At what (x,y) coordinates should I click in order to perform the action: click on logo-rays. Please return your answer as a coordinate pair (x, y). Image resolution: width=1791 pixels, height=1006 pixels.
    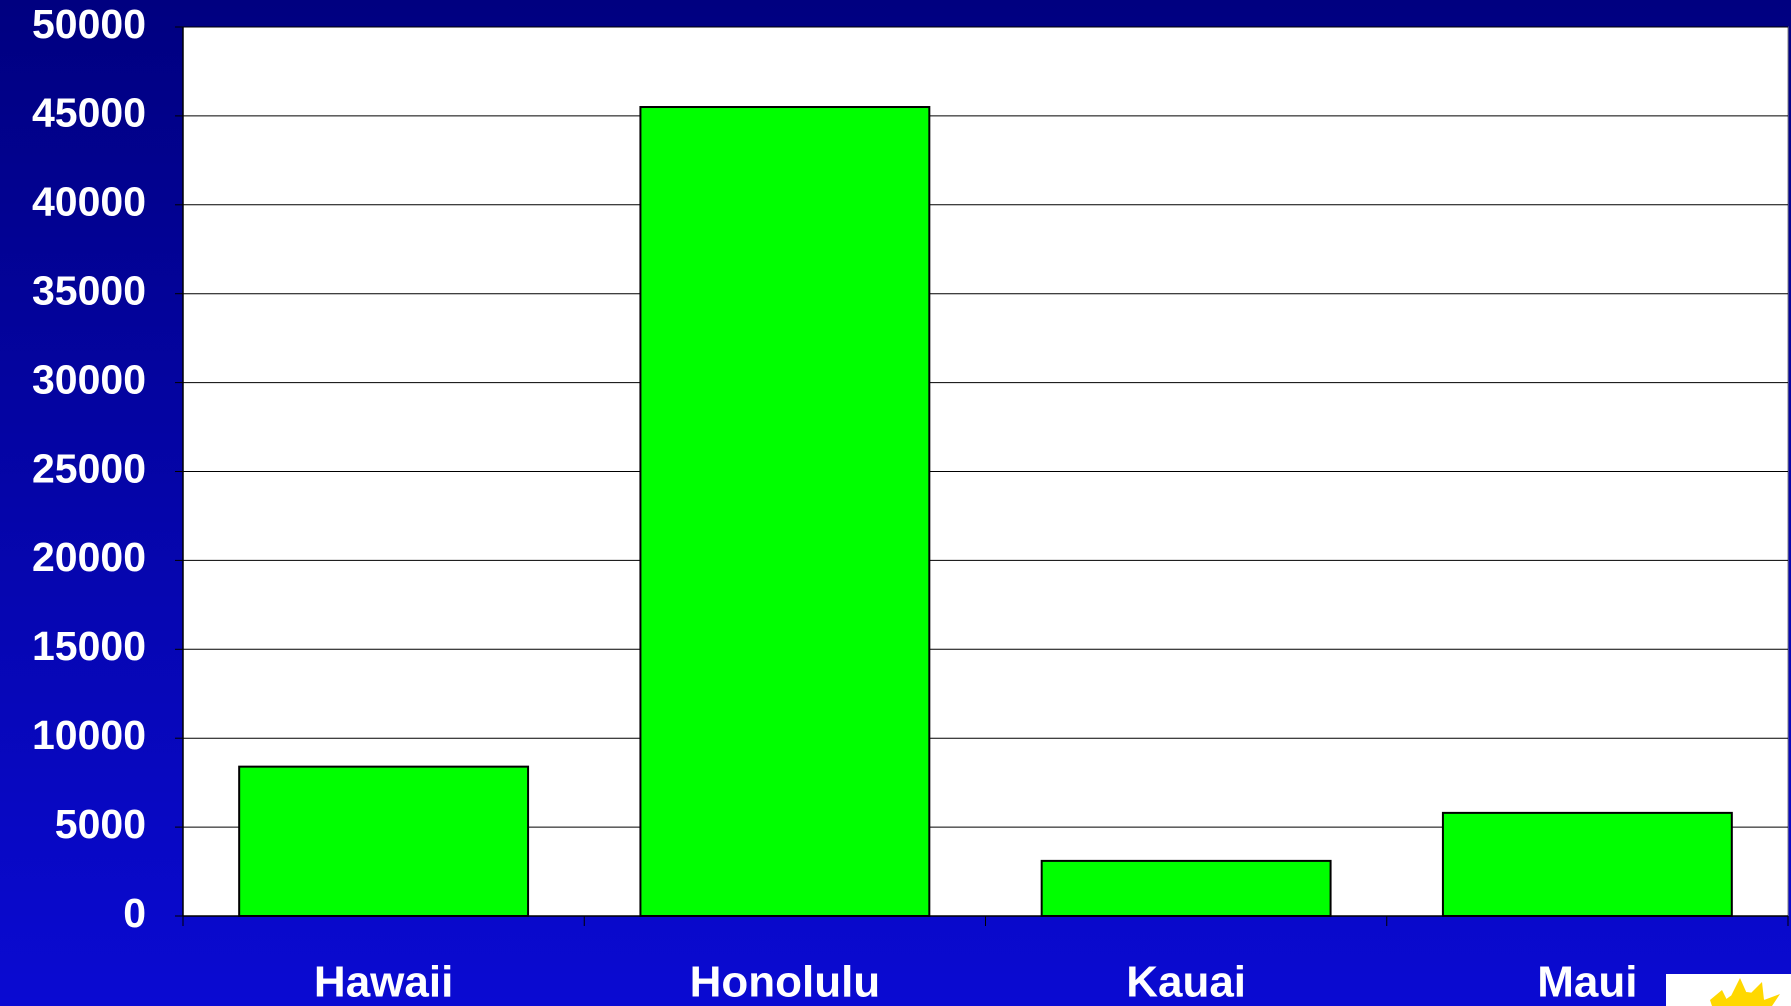
    Looking at the image, I should click on (1745, 992).